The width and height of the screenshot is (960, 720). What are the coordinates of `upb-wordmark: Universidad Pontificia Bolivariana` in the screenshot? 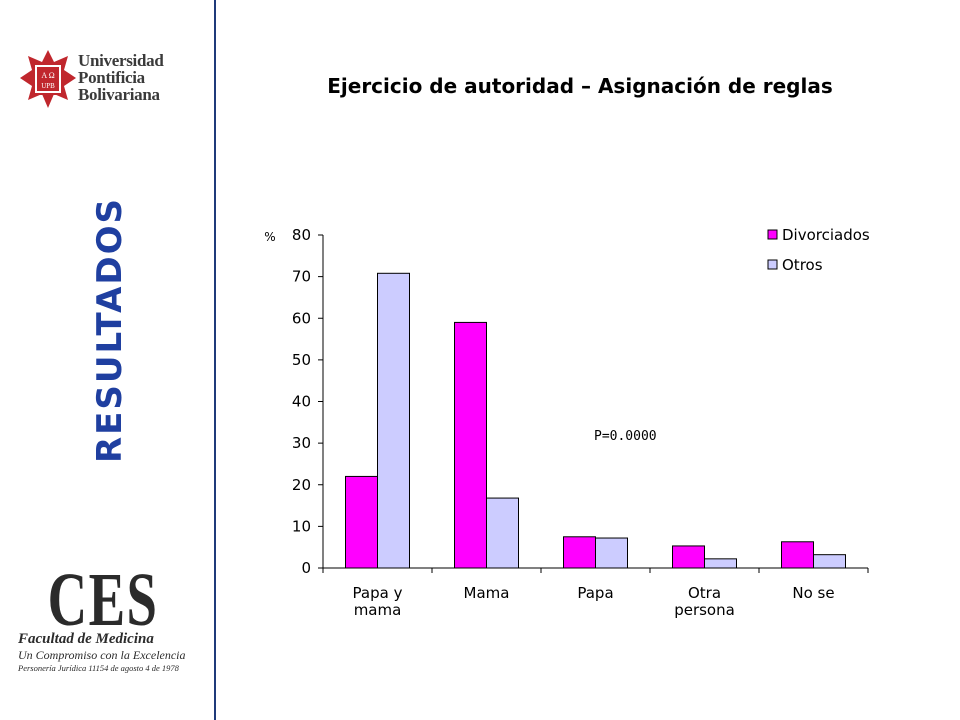 It's located at (121, 77).